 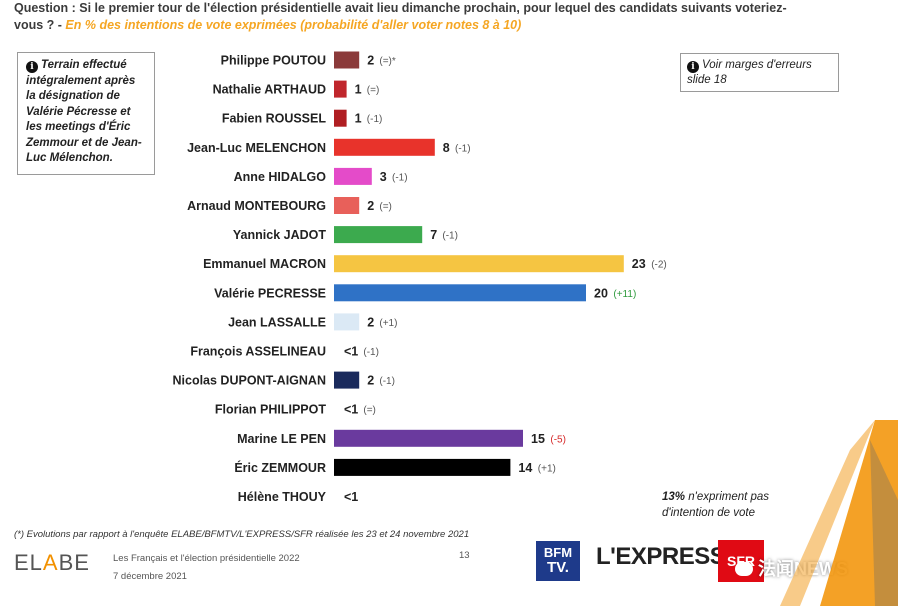 I want to click on change-label: (=)*, so click(x=387, y=61).